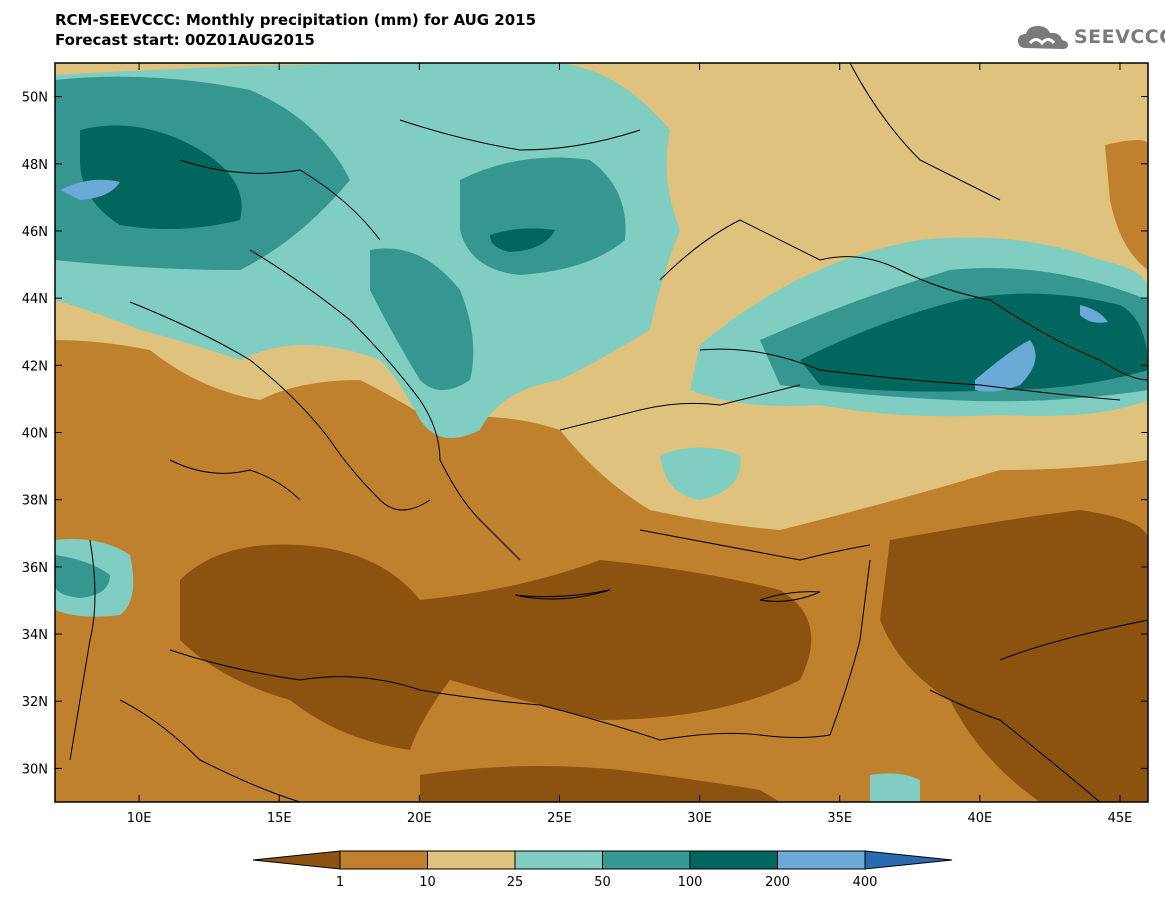  What do you see at coordinates (1043, 37) in the screenshot?
I see `cloud-icon` at bounding box center [1043, 37].